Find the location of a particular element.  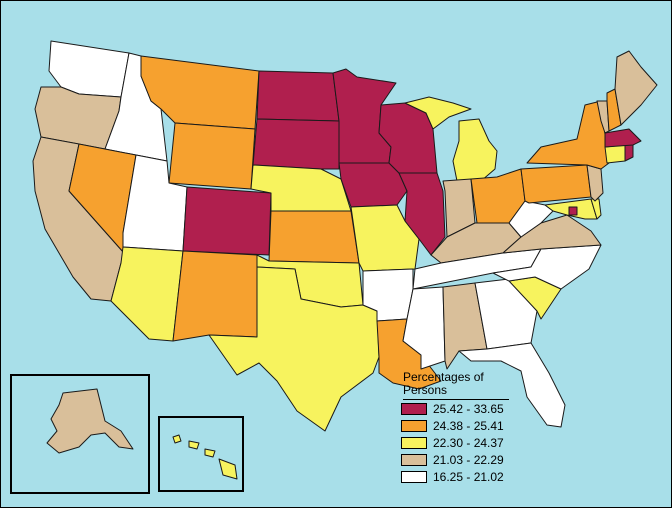

state-maine is located at coordinates (636, 88).